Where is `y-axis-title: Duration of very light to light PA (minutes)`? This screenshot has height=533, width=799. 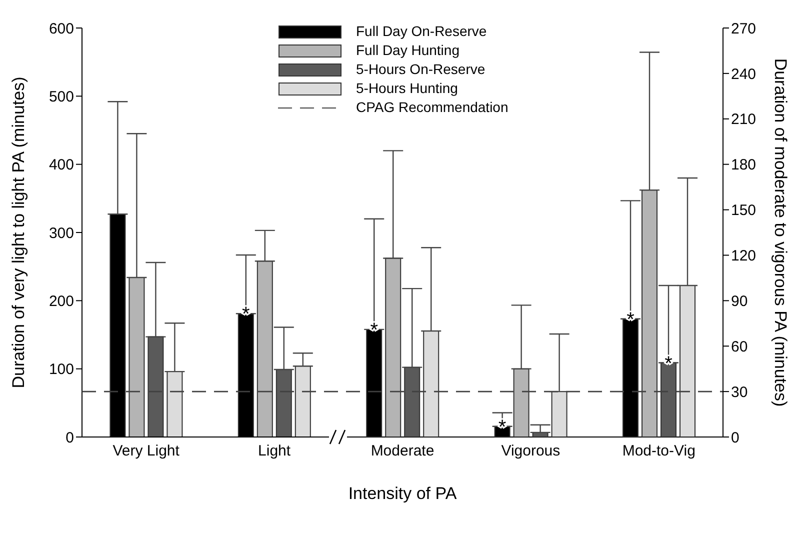 y-axis-title: Duration of very light to light PA (minutes) is located at coordinates (18, 232).